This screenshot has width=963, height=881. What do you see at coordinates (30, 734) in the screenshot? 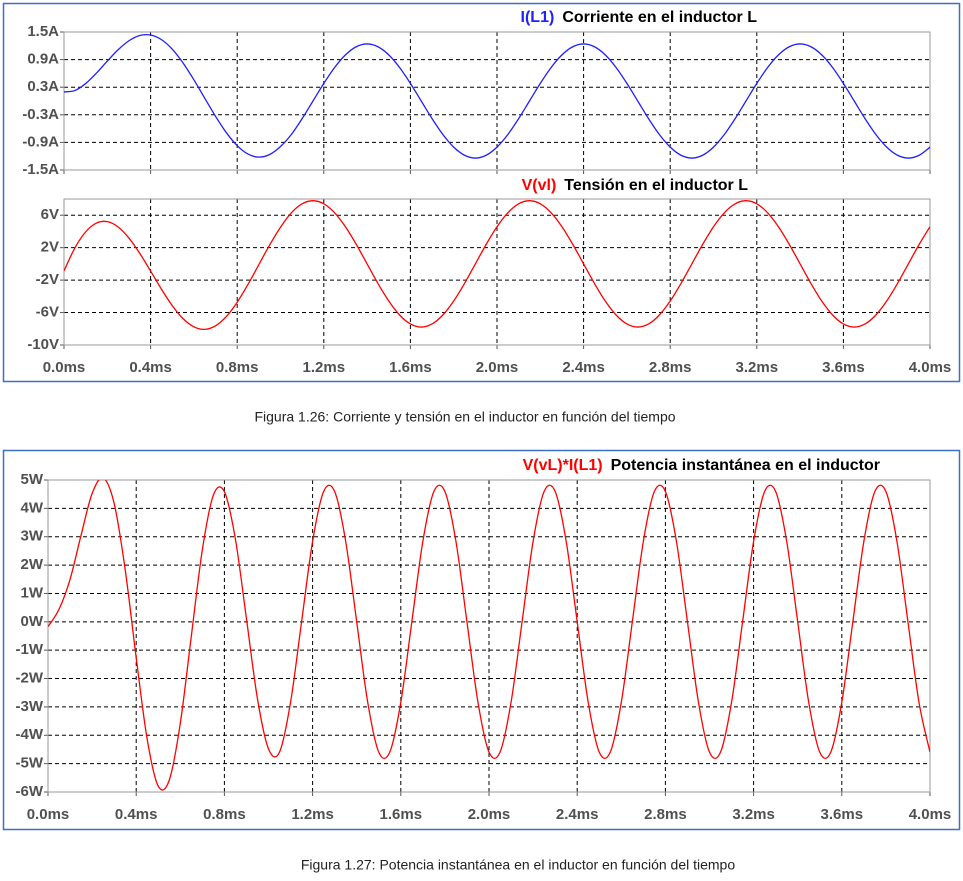
I see `y-tick-label: -4W` at bounding box center [30, 734].